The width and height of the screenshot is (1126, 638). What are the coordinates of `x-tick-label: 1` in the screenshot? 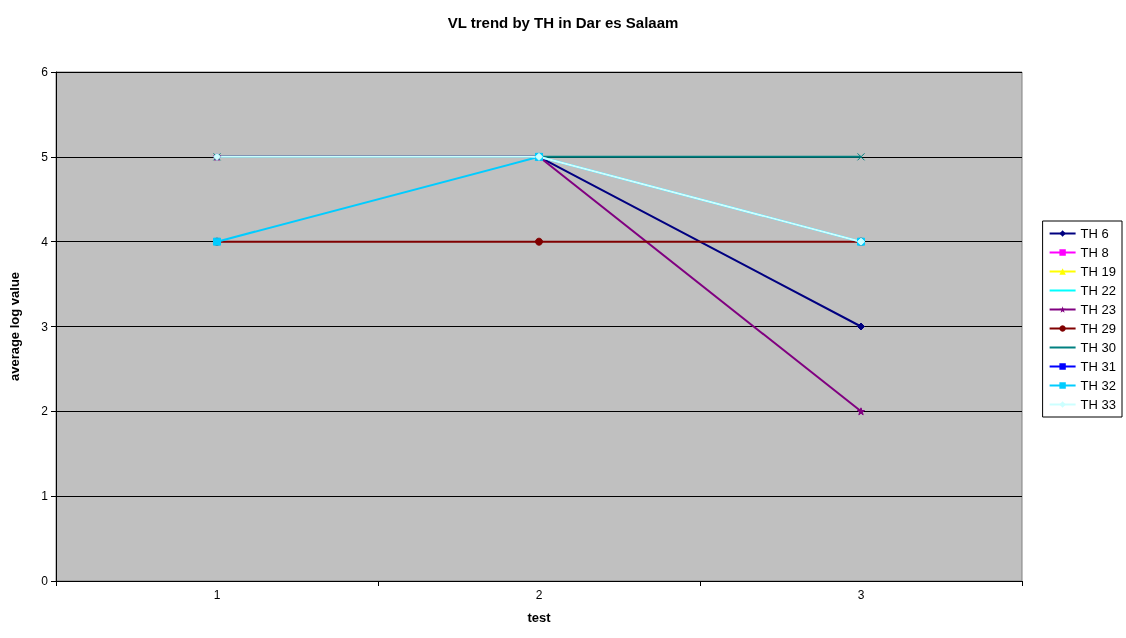 It's located at (217, 595).